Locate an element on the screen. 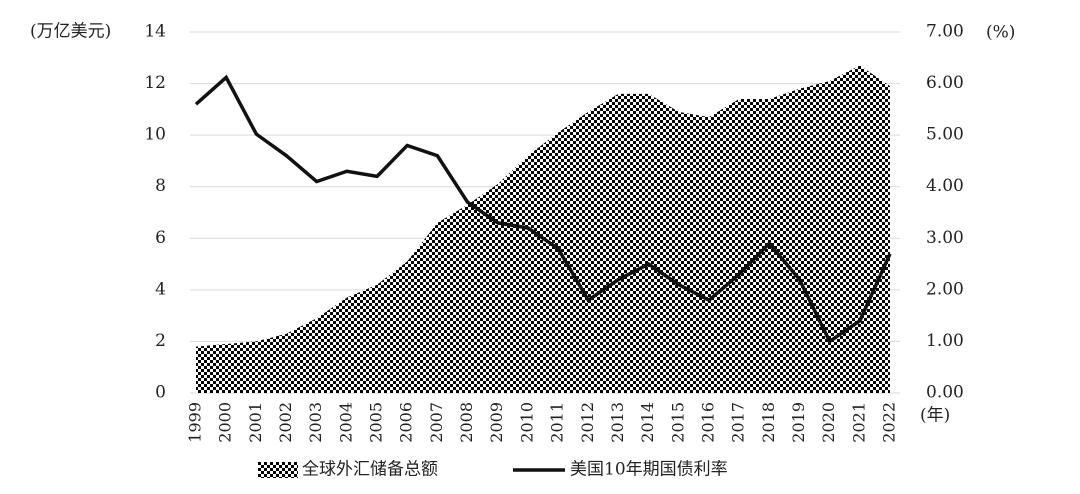  y-tick-label: 8 is located at coordinates (160, 186).